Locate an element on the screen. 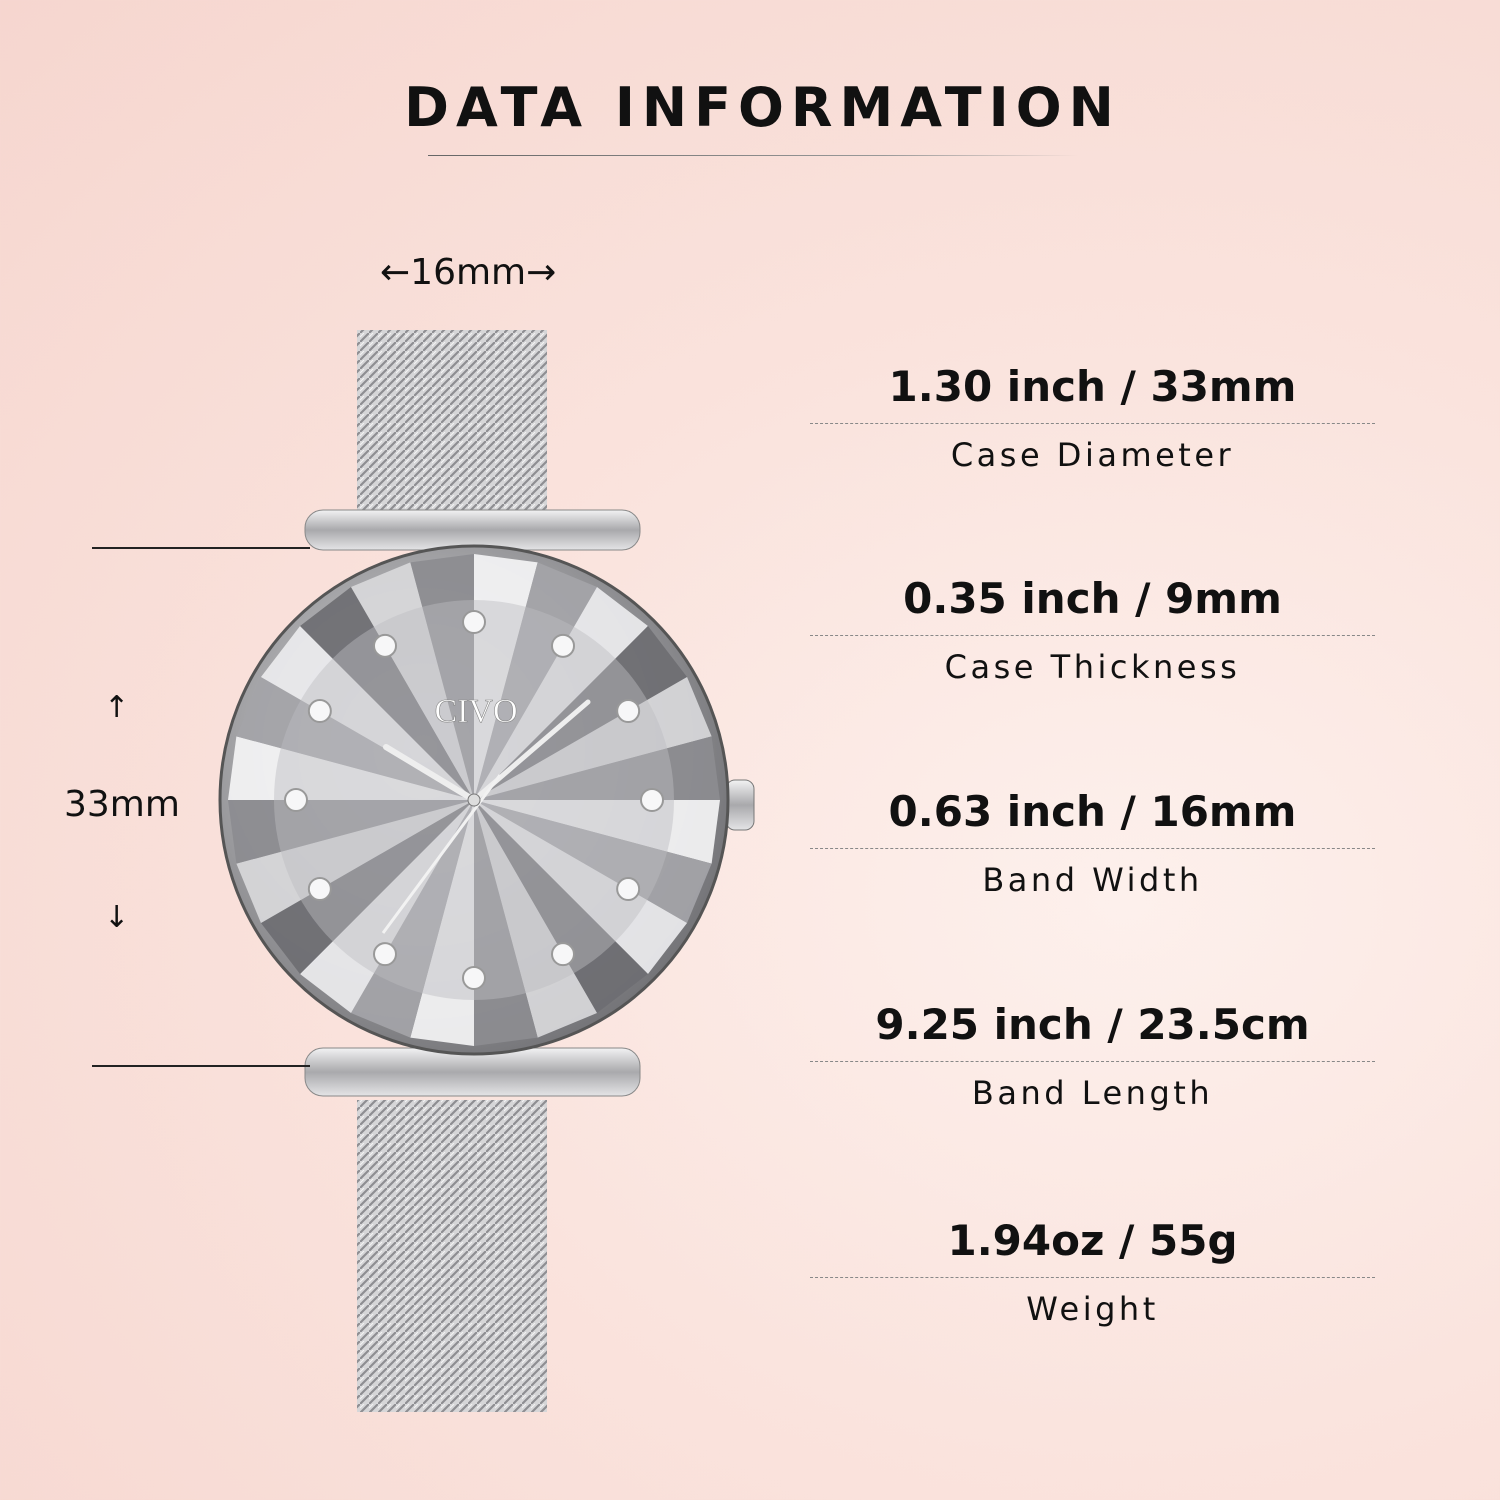  dimension-line-bottom is located at coordinates (201, 1066).